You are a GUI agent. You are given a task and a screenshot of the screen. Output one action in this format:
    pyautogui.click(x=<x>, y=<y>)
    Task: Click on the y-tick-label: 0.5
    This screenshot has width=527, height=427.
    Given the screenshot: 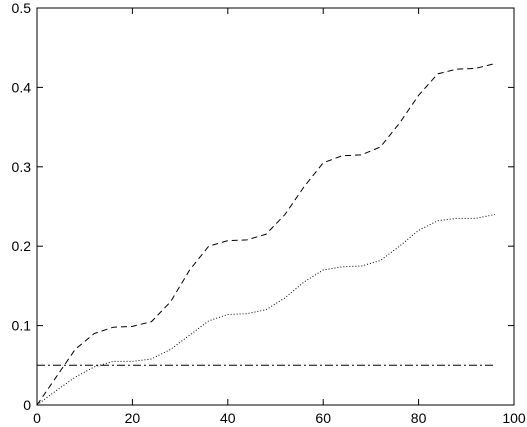 What is the action you would take?
    pyautogui.click(x=22, y=8)
    